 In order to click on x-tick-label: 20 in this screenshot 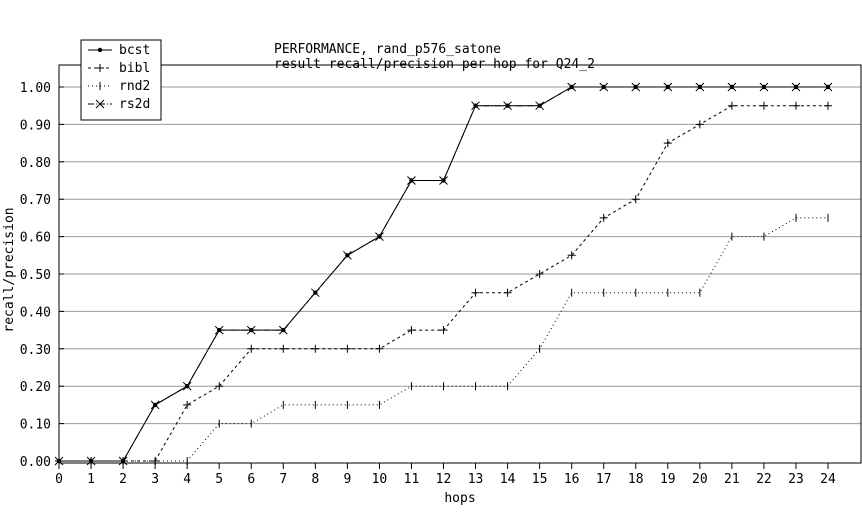, I will do `click(700, 479)`.